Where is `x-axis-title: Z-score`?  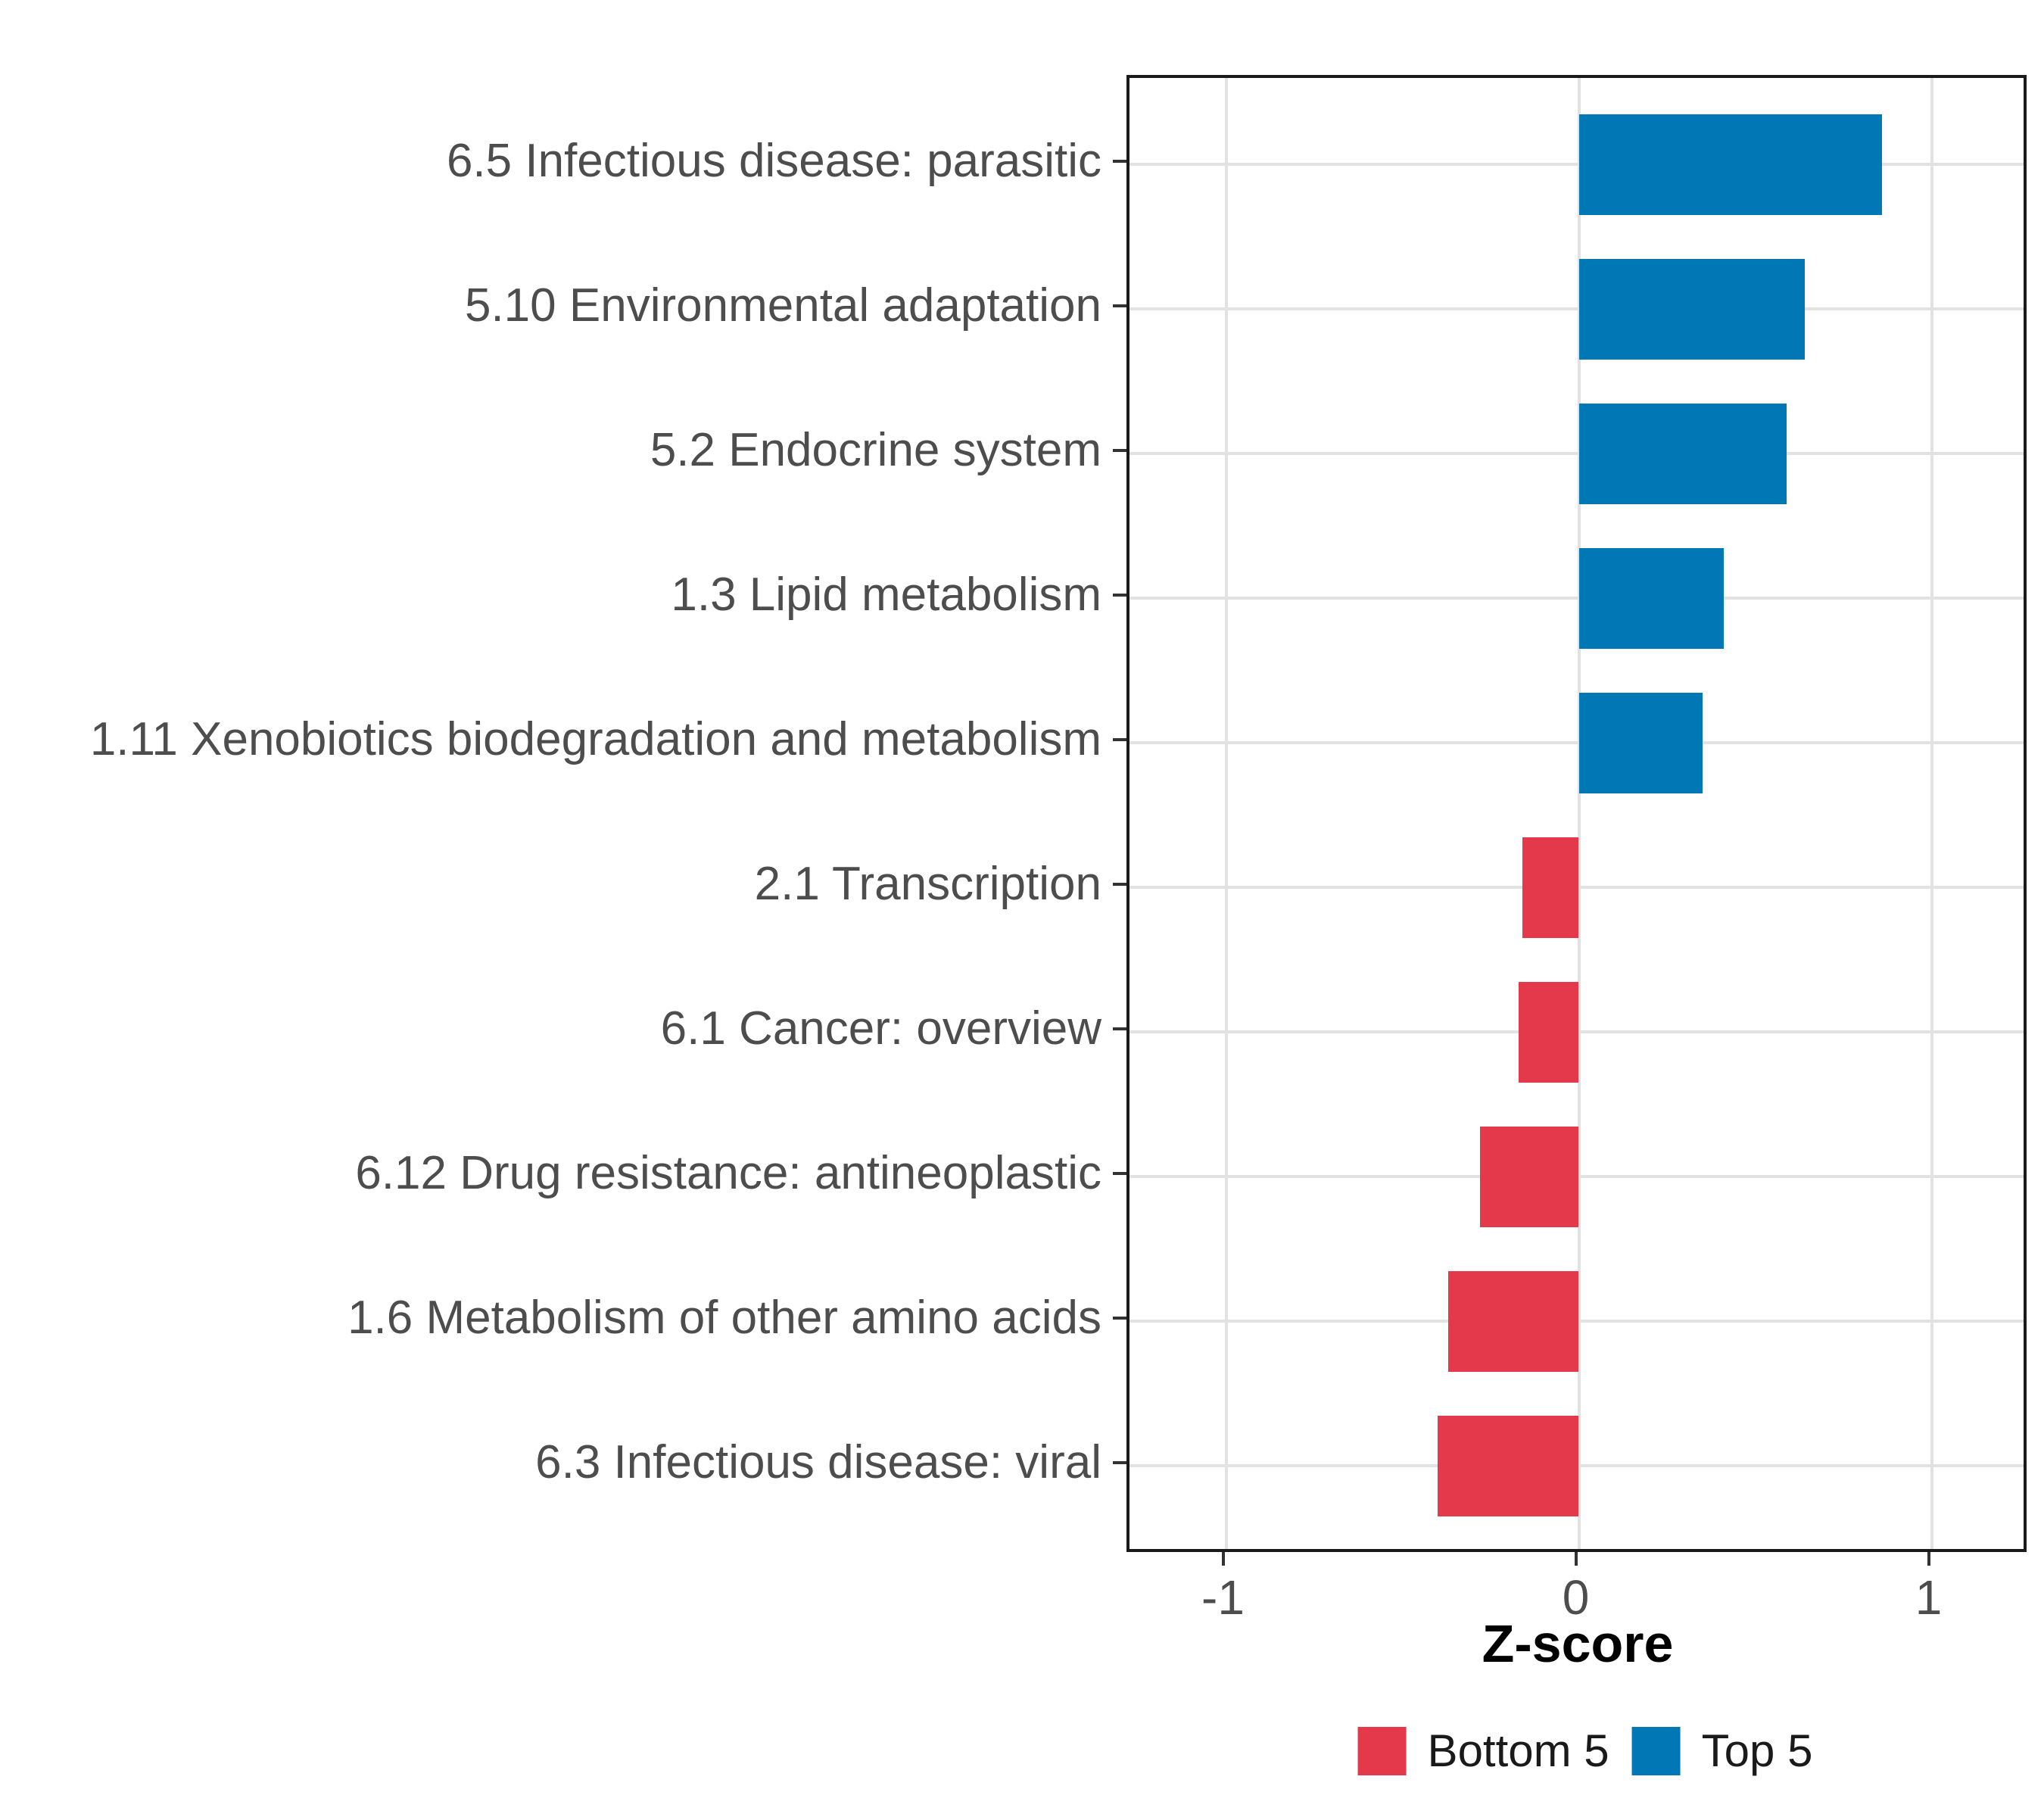 x-axis-title: Z-score is located at coordinates (1578, 1643).